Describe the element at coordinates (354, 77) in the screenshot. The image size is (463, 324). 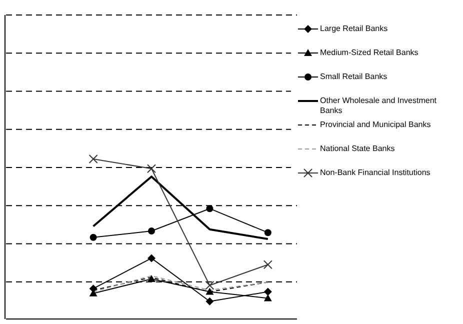
I see `legend-label: Small Retail Banks` at that location.